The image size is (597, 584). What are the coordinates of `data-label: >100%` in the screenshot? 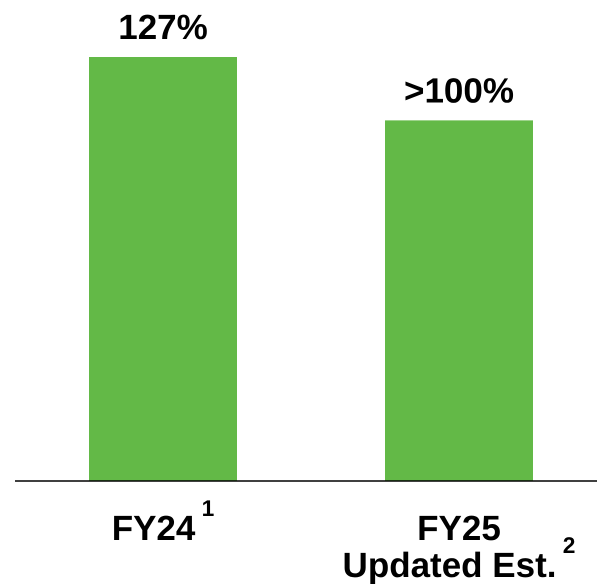 It's located at (459, 90).